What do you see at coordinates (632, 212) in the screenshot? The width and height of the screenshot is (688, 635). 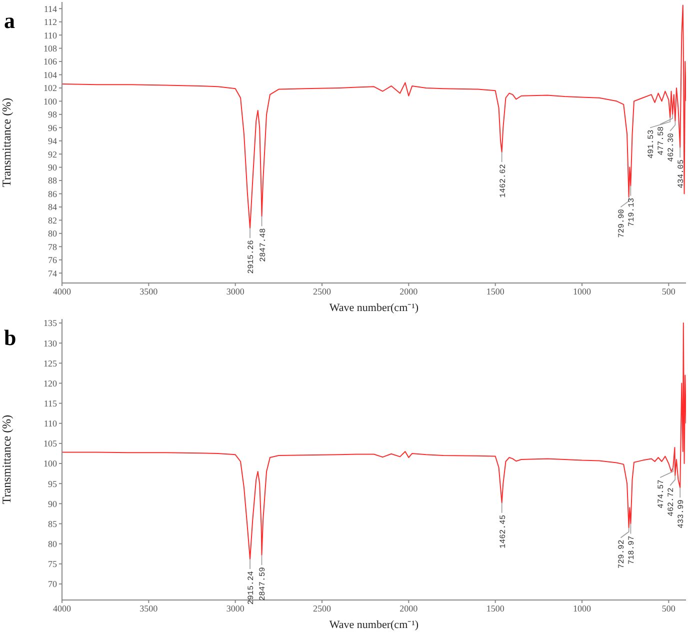 I see `annotation: 719.13` at bounding box center [632, 212].